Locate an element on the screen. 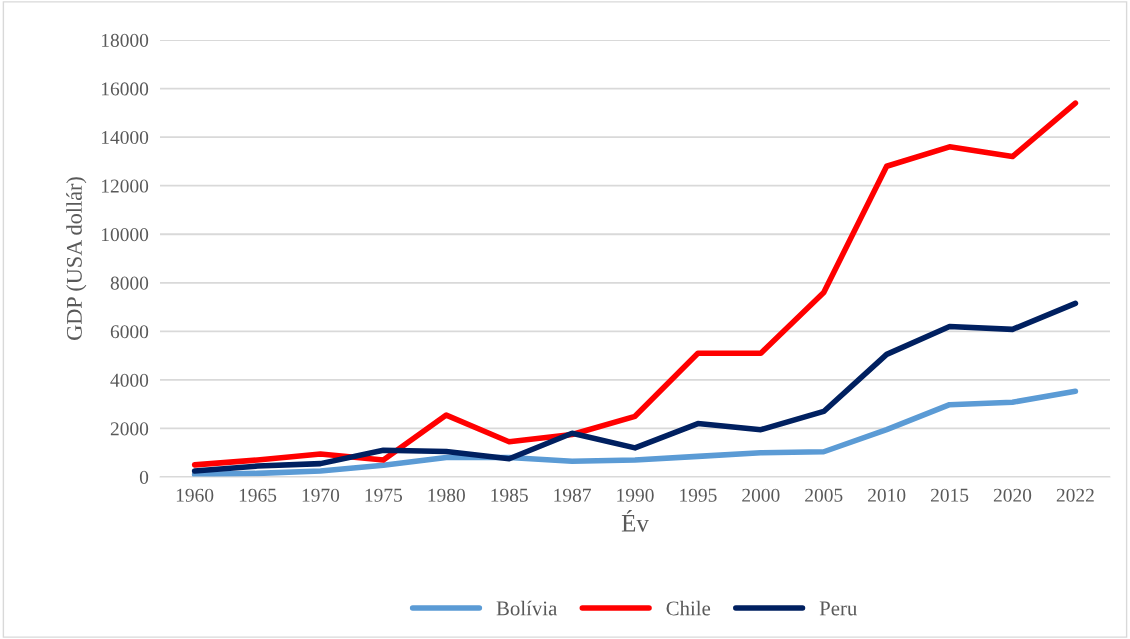 Image resolution: width=1130 pixels, height=639 pixels. x-tick-label: 2005 is located at coordinates (824, 495).